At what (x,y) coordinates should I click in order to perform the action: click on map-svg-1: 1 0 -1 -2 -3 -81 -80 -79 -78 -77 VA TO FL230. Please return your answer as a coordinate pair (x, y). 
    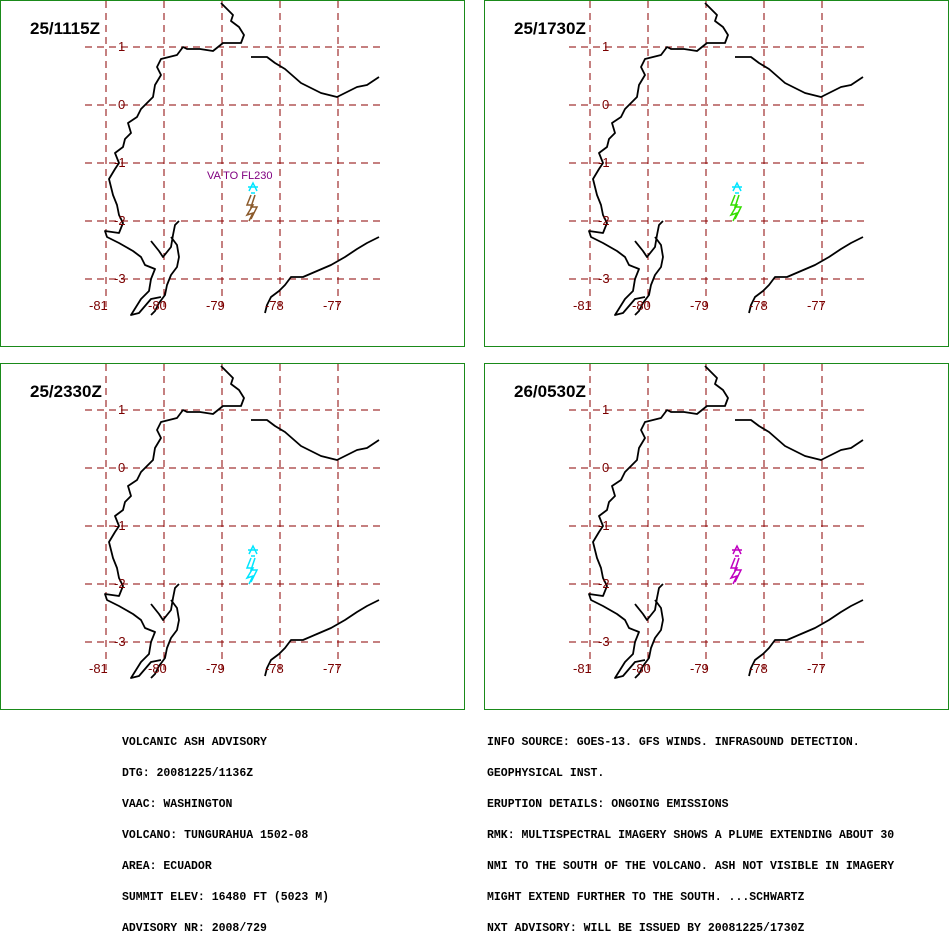
    Looking at the image, I should click on (233, 158).